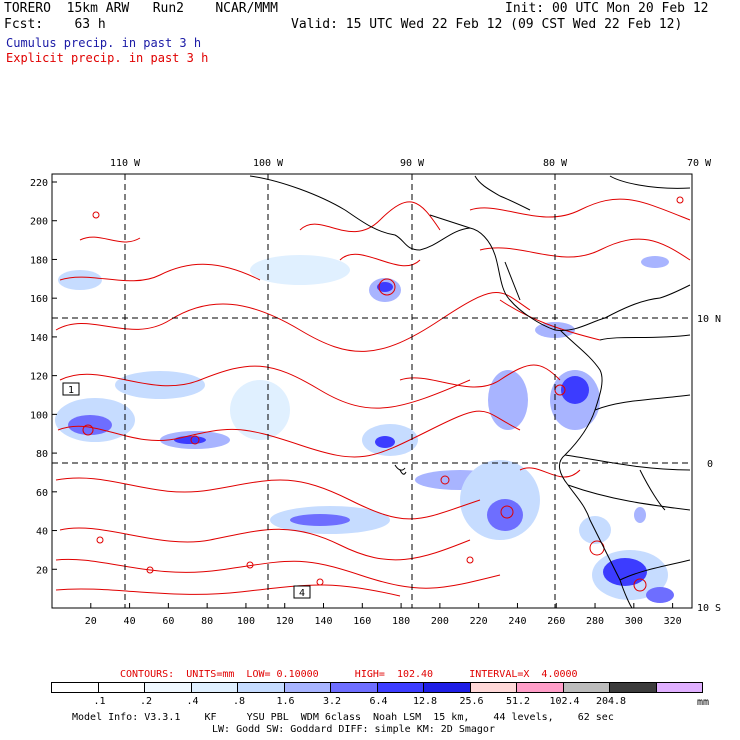 Image resolution: width=740 pixels, height=740 pixels. What do you see at coordinates (268, 163) in the screenshot?
I see `top-label-100w: 100 W` at bounding box center [268, 163].